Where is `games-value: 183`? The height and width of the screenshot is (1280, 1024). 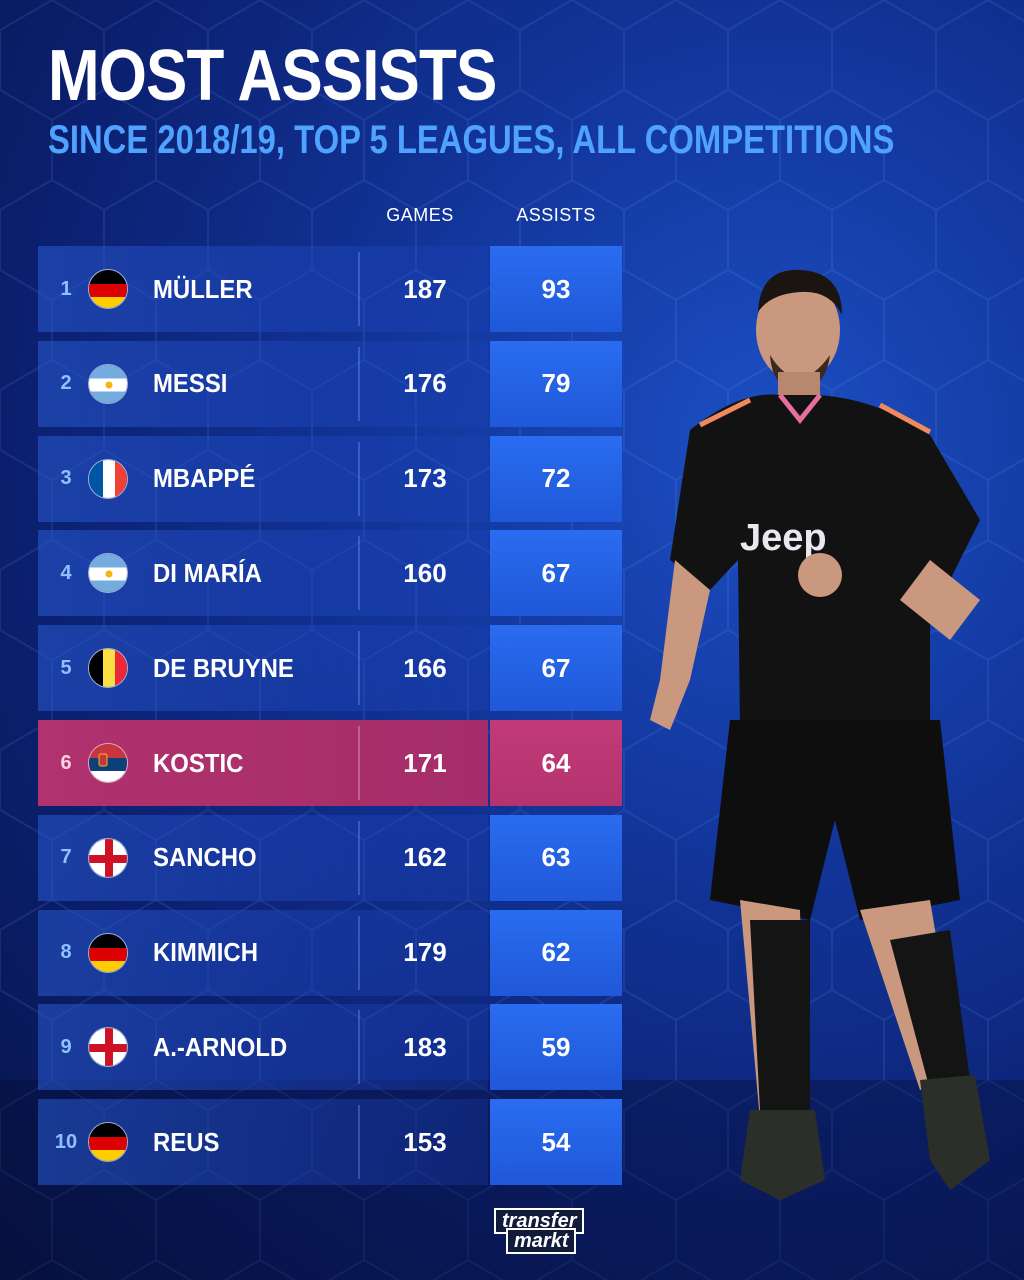
games-value: 183 is located at coordinates (425, 1046).